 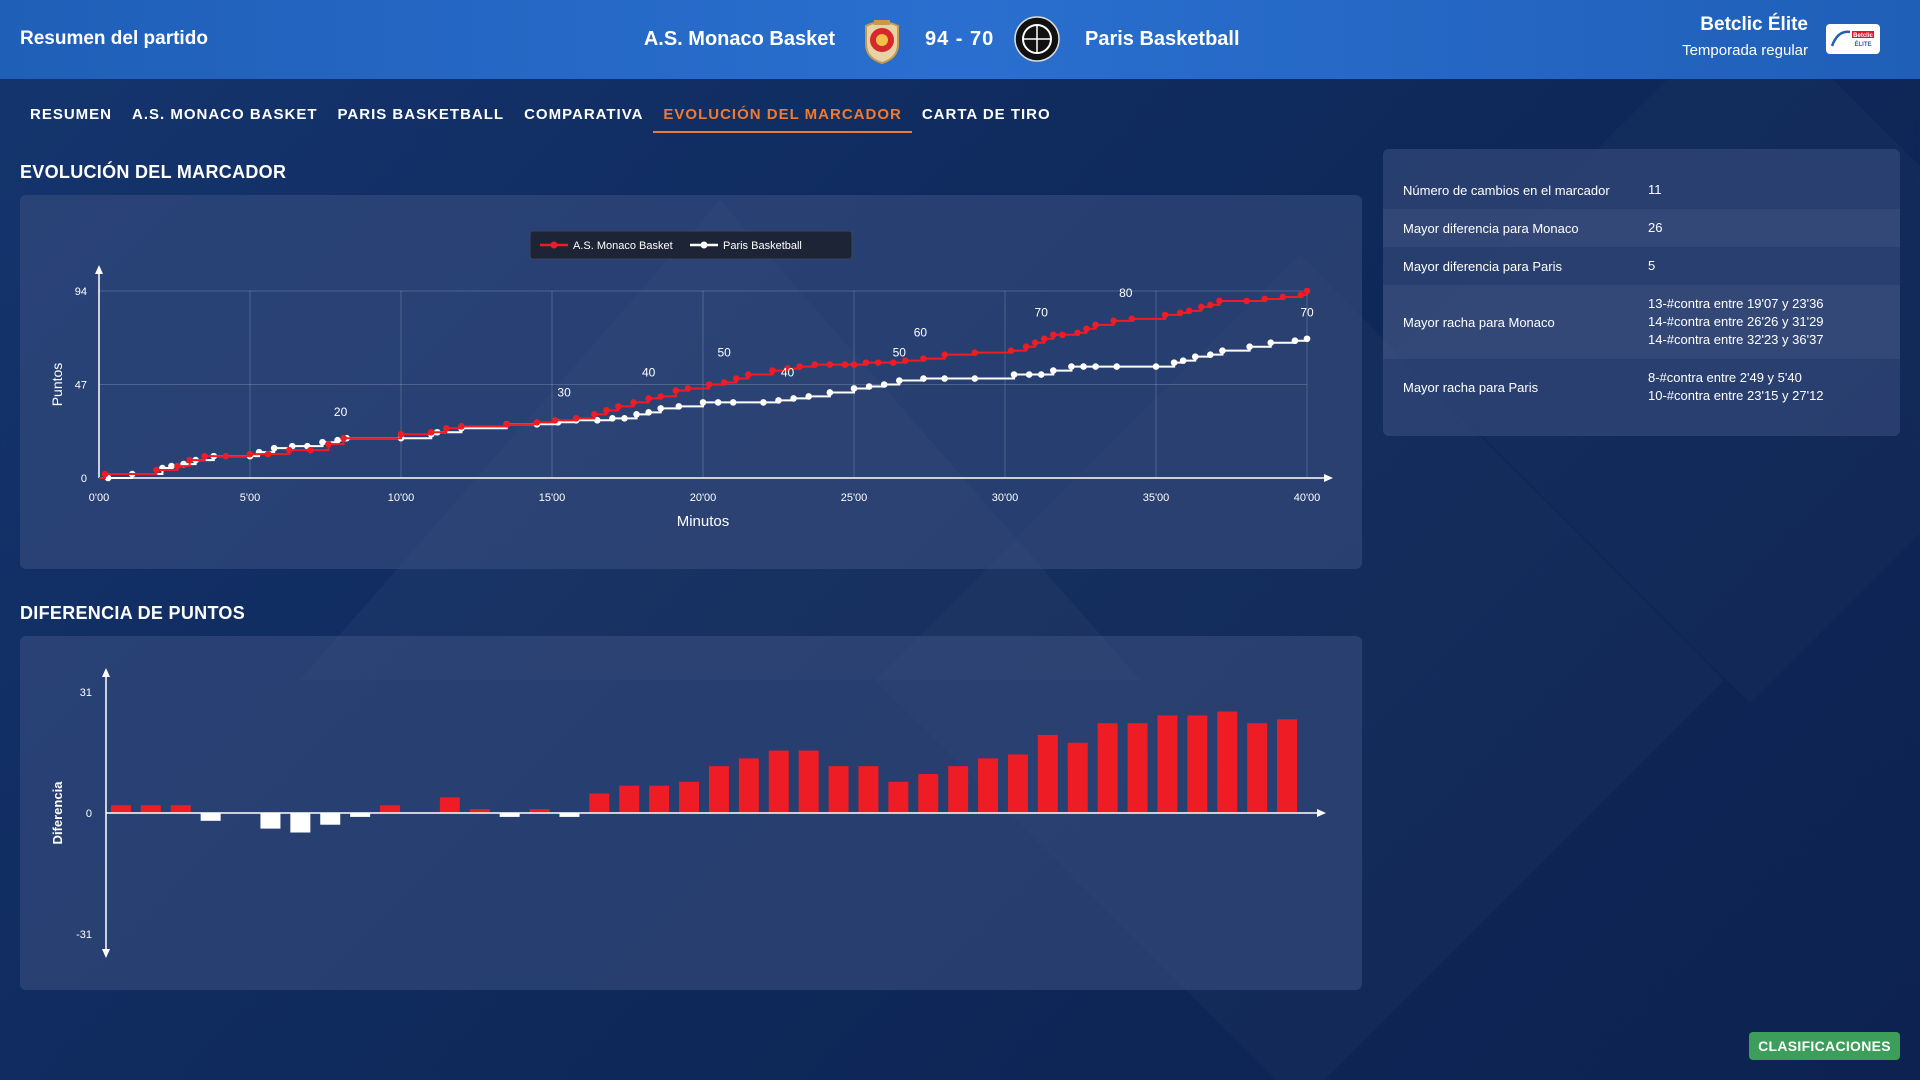 I want to click on home-team-name: A.S. Monaco Basket, so click(x=739, y=39).